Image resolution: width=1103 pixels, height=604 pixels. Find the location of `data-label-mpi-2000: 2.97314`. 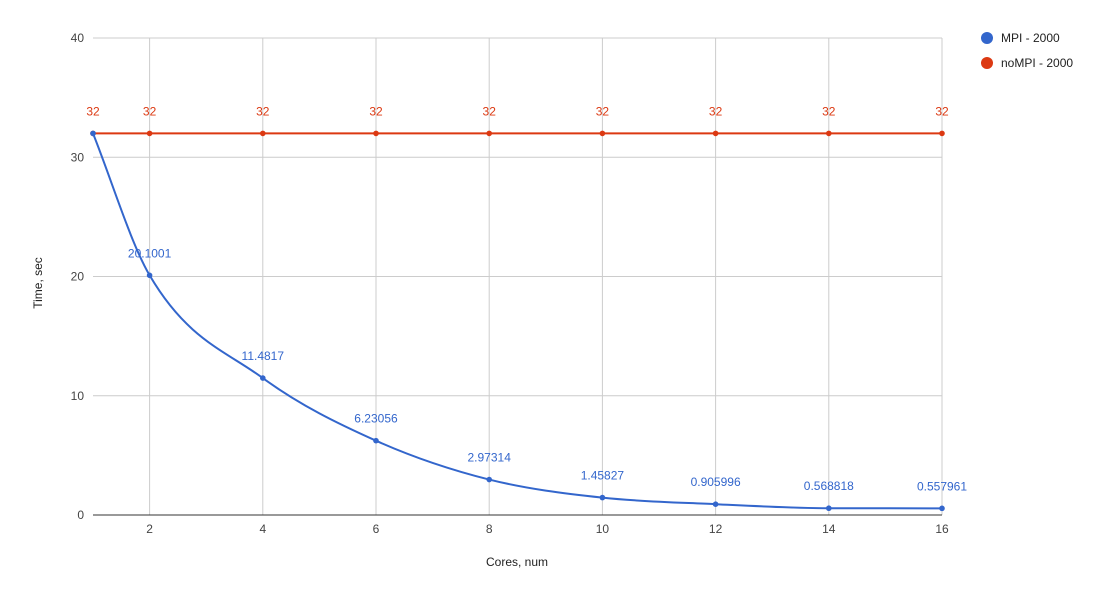

data-label-mpi-2000: 2.97314 is located at coordinates (490, 458).